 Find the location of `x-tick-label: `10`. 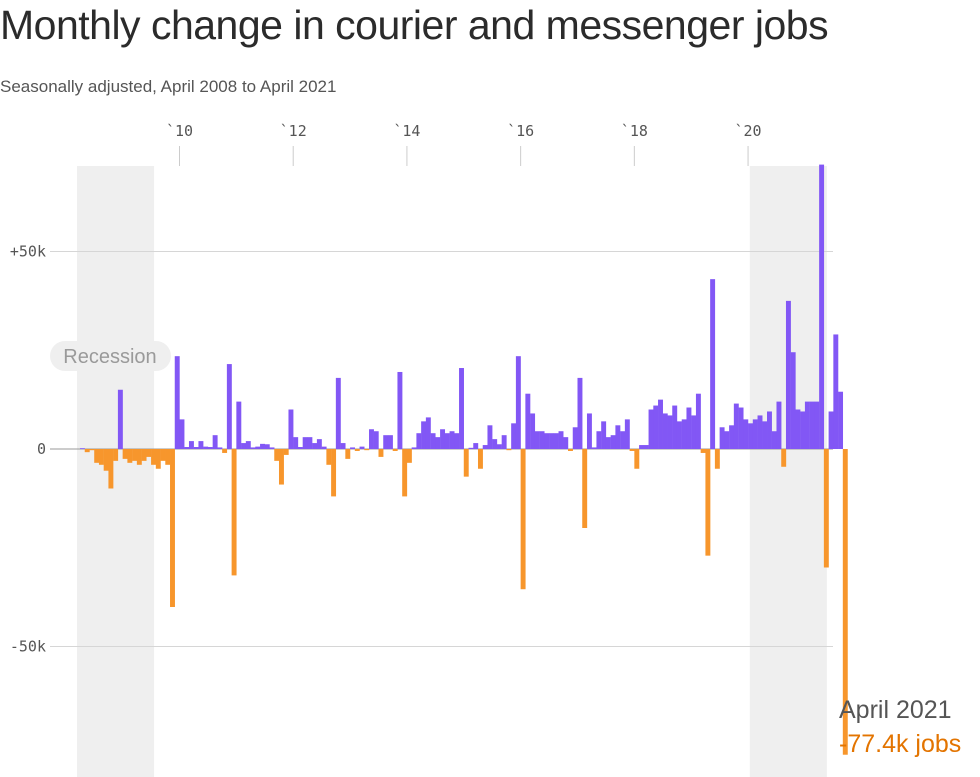

x-tick-label: `10 is located at coordinates (179, 131).